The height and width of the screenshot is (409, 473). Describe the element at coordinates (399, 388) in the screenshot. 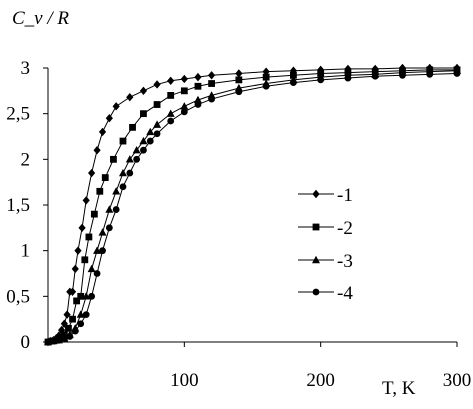

I see `x-axis-title: T, K` at that location.